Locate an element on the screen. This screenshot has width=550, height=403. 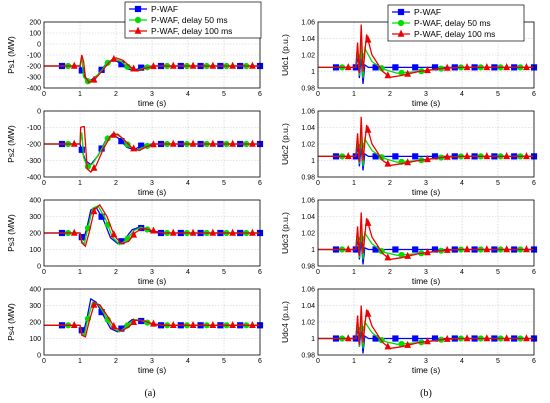
y-axis-label: Udc4 (p.u.) is located at coordinates (285, 322).